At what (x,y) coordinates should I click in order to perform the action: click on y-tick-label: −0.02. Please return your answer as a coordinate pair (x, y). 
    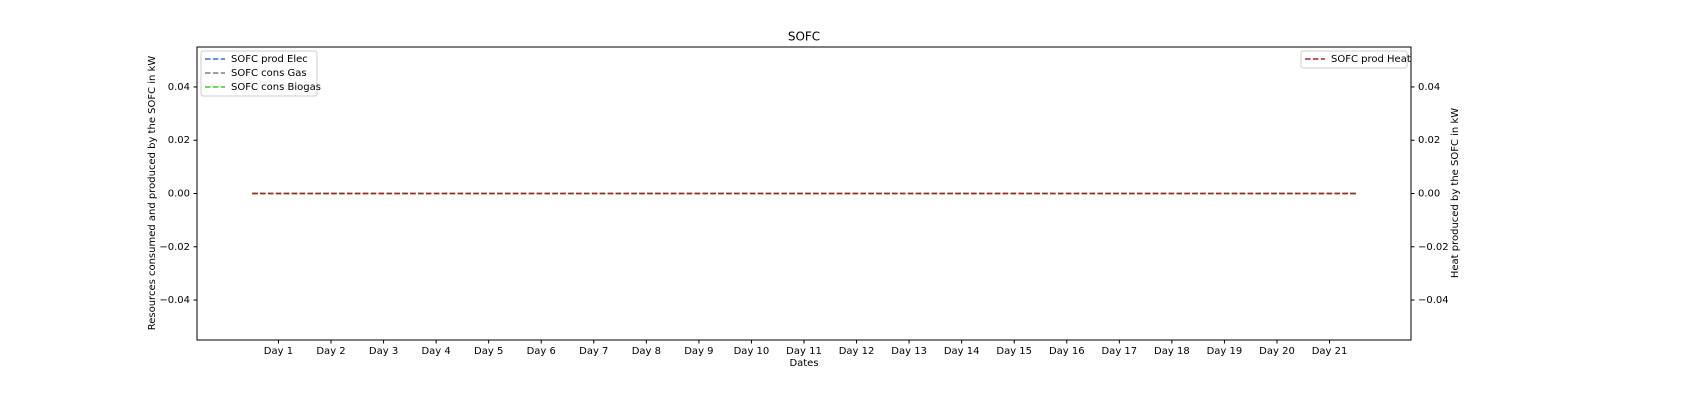
    Looking at the image, I should click on (174, 247).